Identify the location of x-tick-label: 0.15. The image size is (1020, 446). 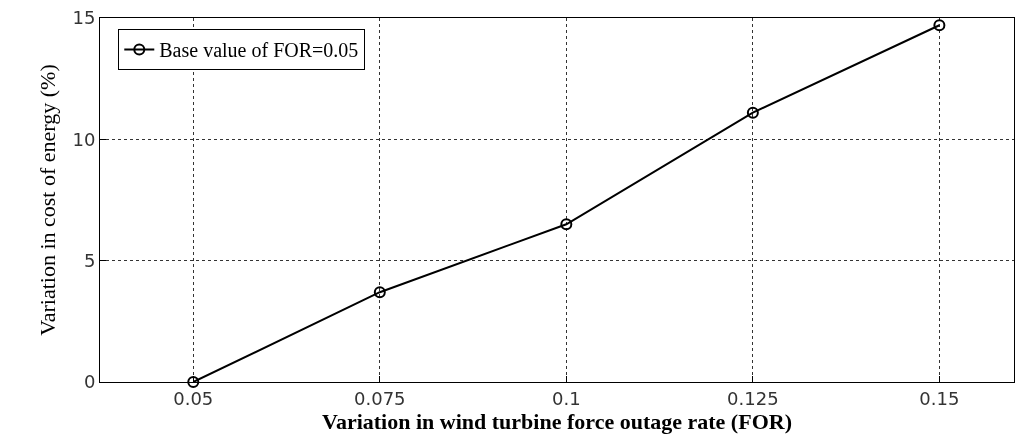
(939, 398).